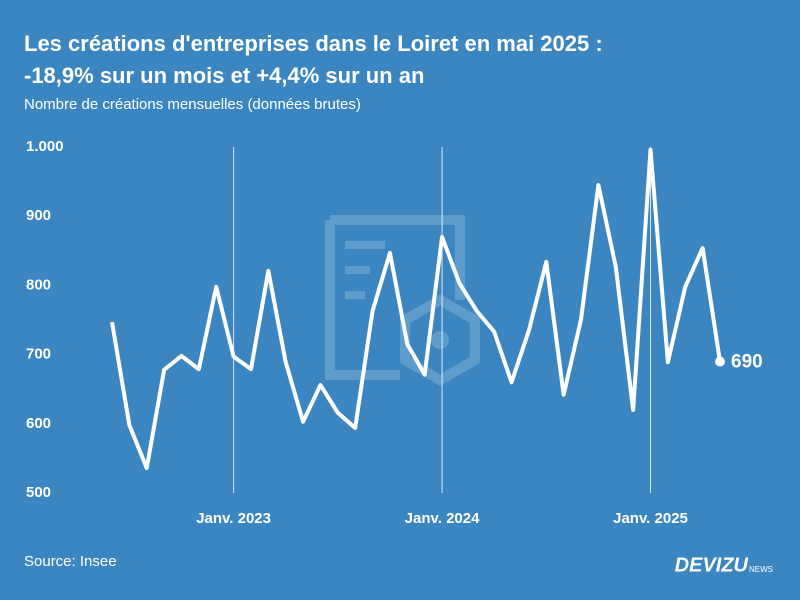 This screenshot has width=800, height=600. Describe the element at coordinates (442, 518) in the screenshot. I see `x-tick-label: Janv. 2024` at that location.